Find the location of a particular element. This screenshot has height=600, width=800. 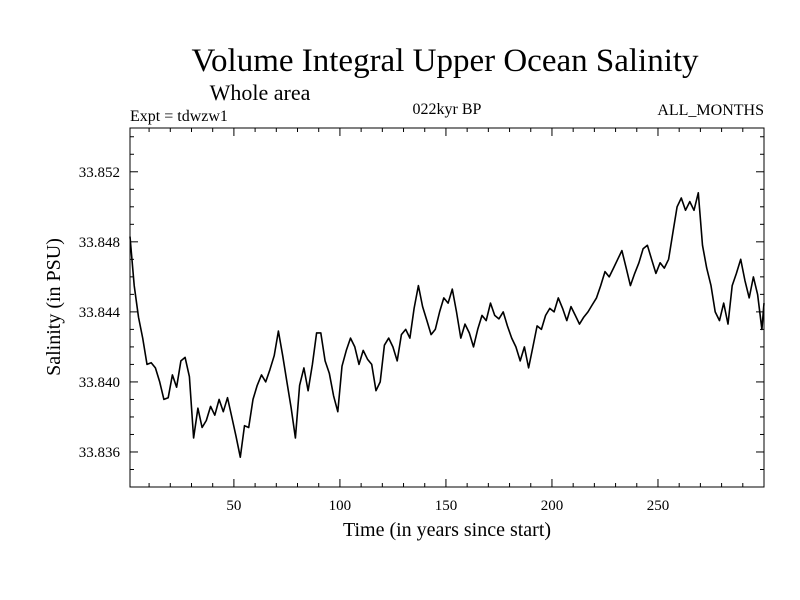

y-tick-label: 33.840 is located at coordinates (99, 383).